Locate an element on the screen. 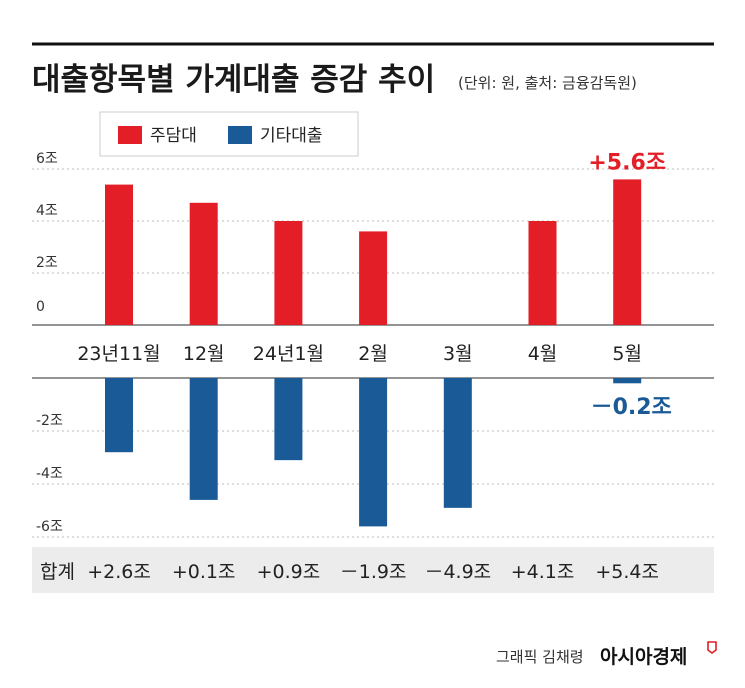  y-tick-label: -2조 is located at coordinates (49, 421).